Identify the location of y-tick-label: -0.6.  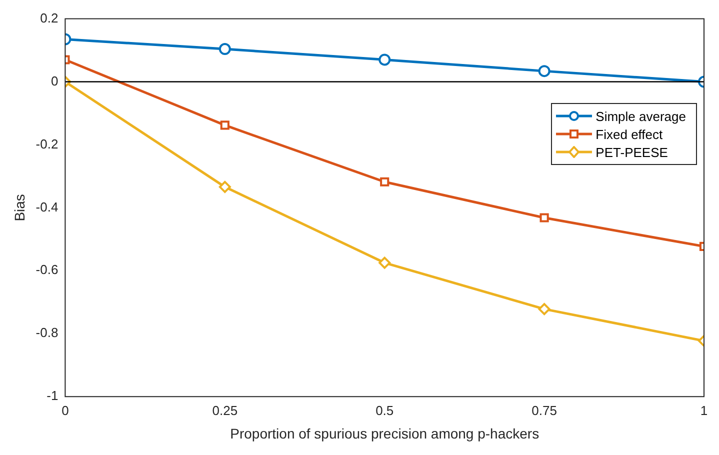
(47, 270).